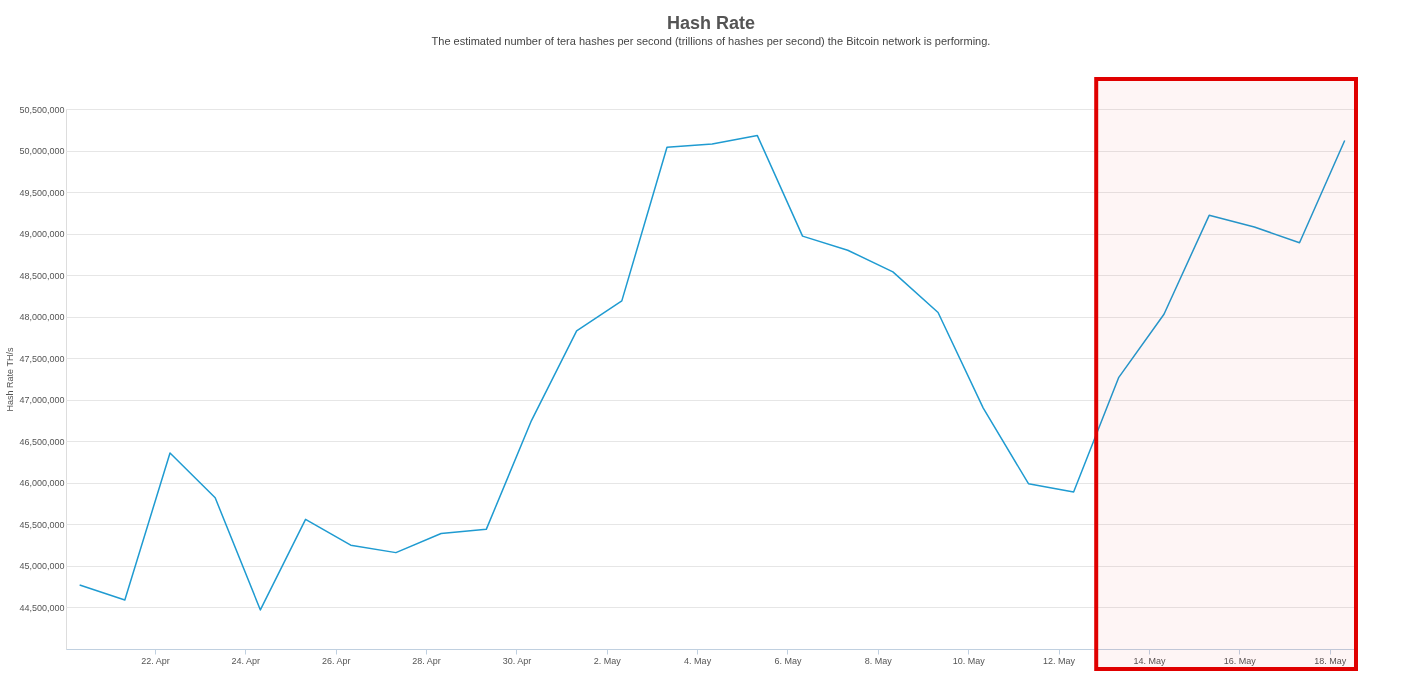 The height and width of the screenshot is (700, 1420). What do you see at coordinates (42, 483) in the screenshot?
I see `y-tick-label: 46,000,000` at bounding box center [42, 483].